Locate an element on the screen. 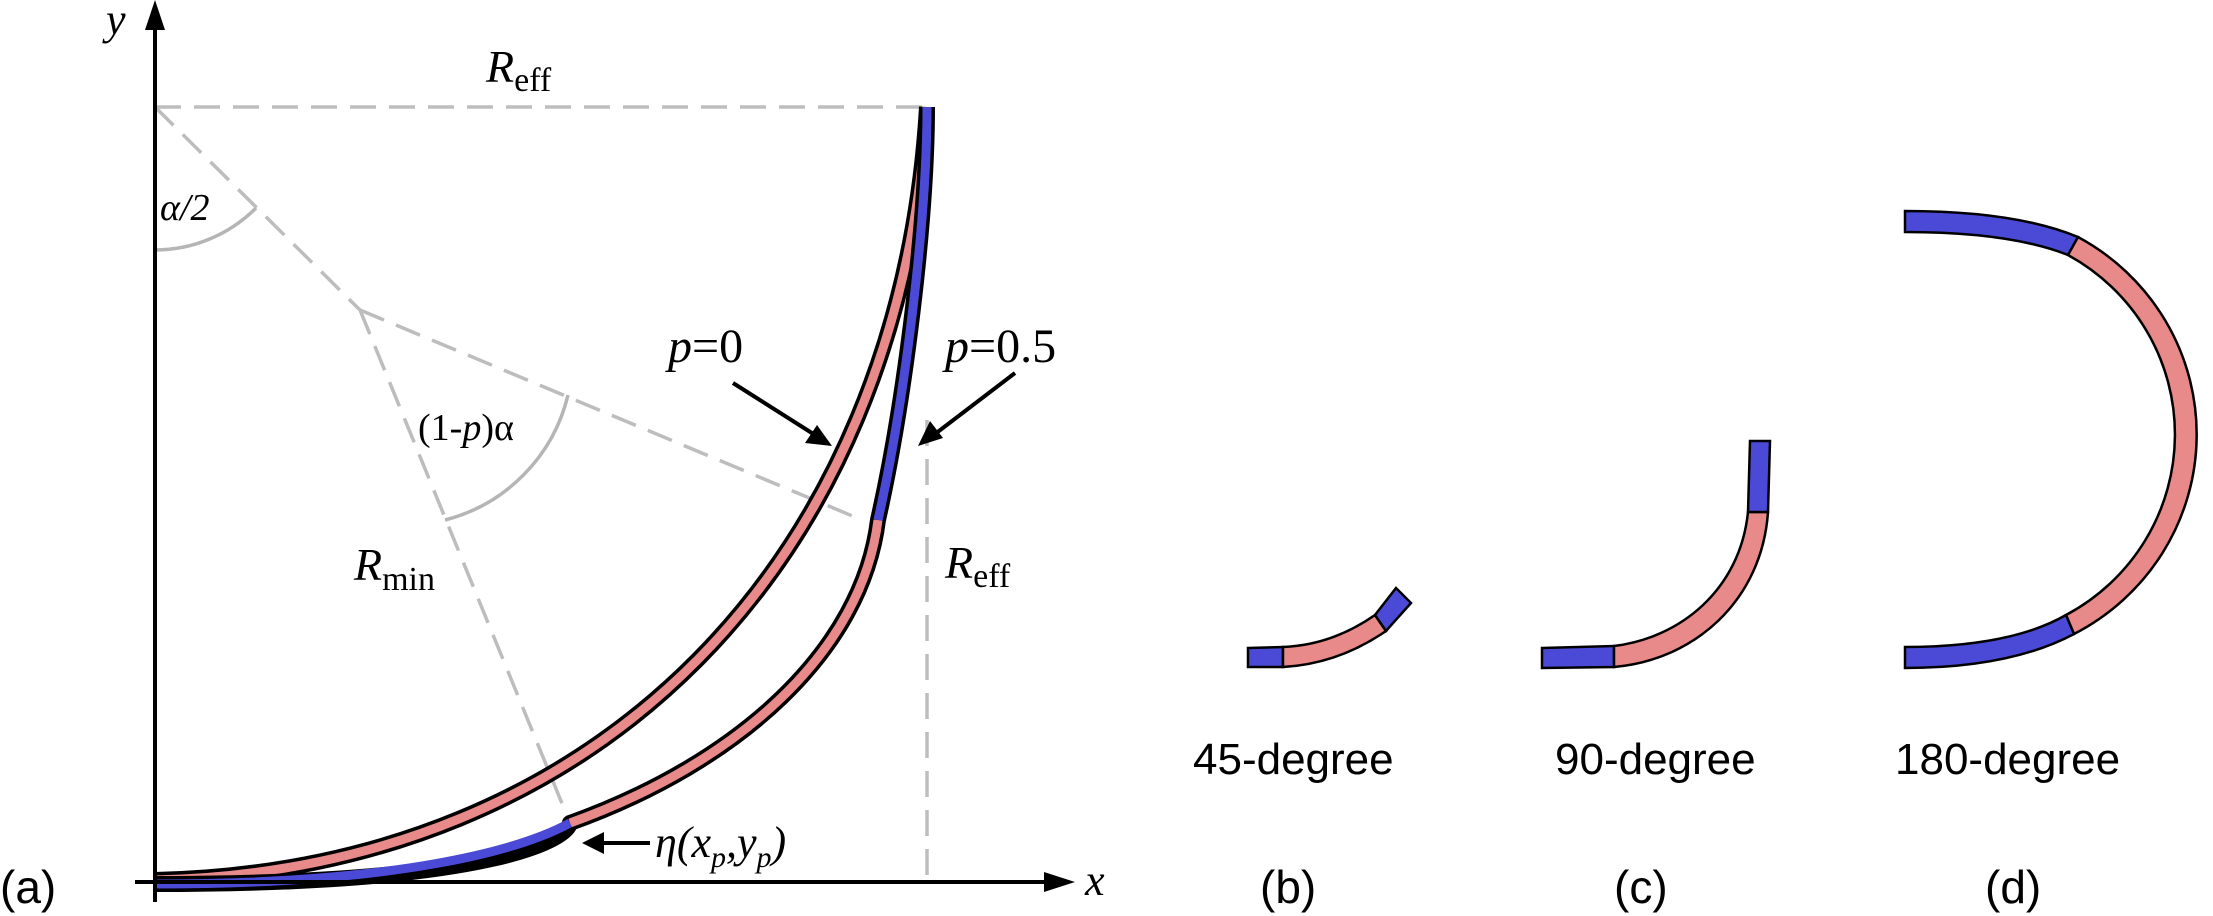 The image size is (2213, 916). p05-pointer-arrowhead is located at coordinates (930, 433).